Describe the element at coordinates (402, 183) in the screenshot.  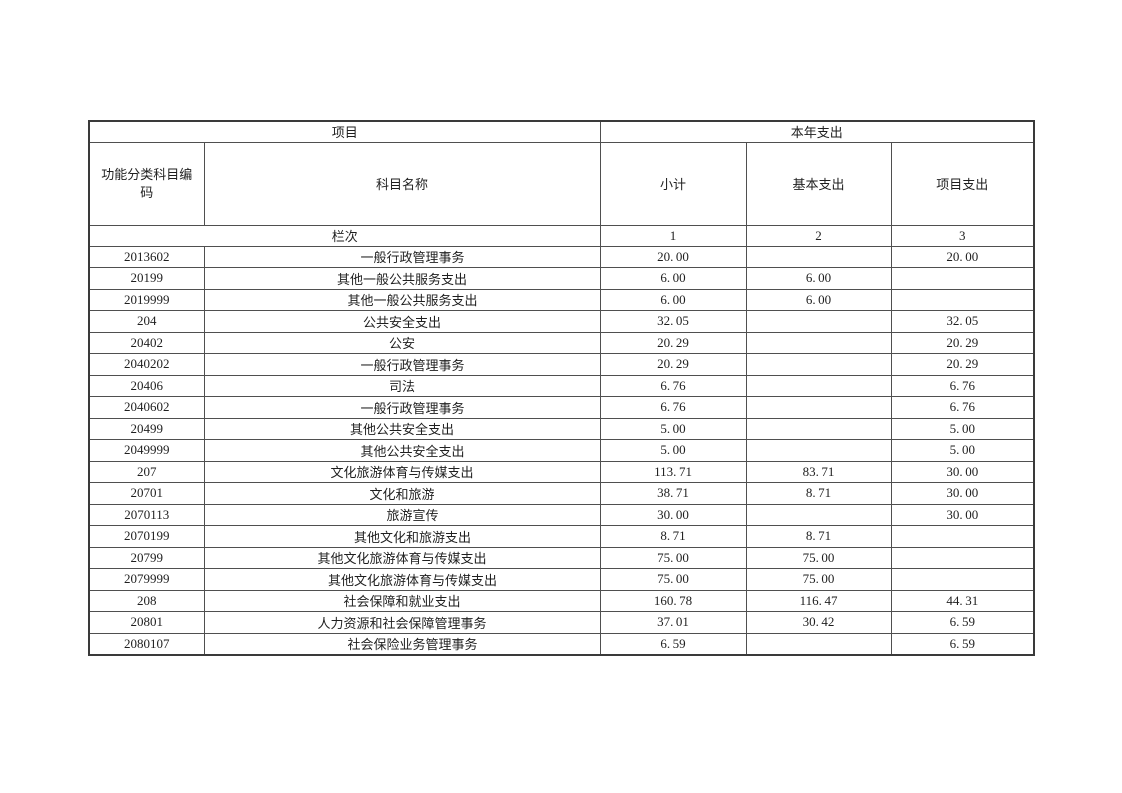
I see `header-subject-name: 科目名称` at that location.